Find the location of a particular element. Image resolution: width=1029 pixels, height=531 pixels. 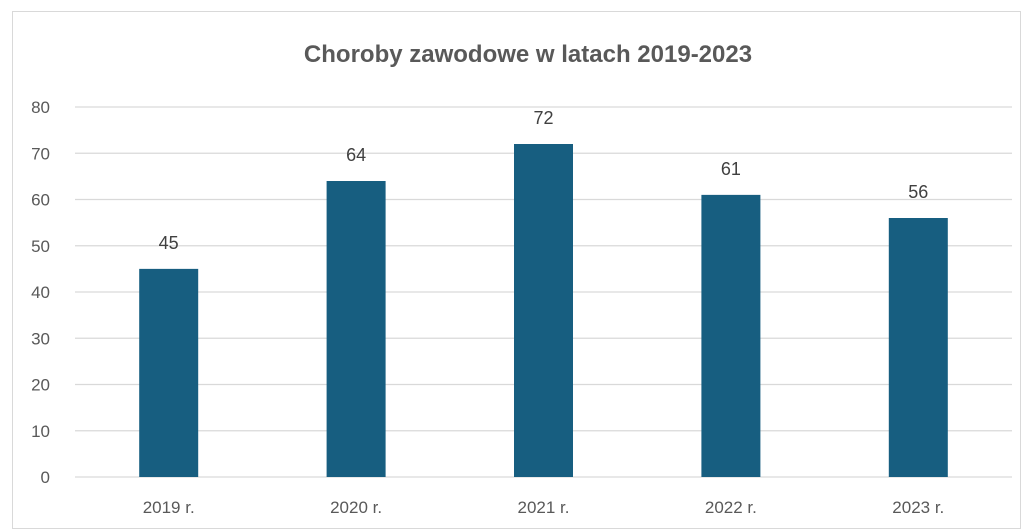

y-tick-label: 40 is located at coordinates (40, 292).